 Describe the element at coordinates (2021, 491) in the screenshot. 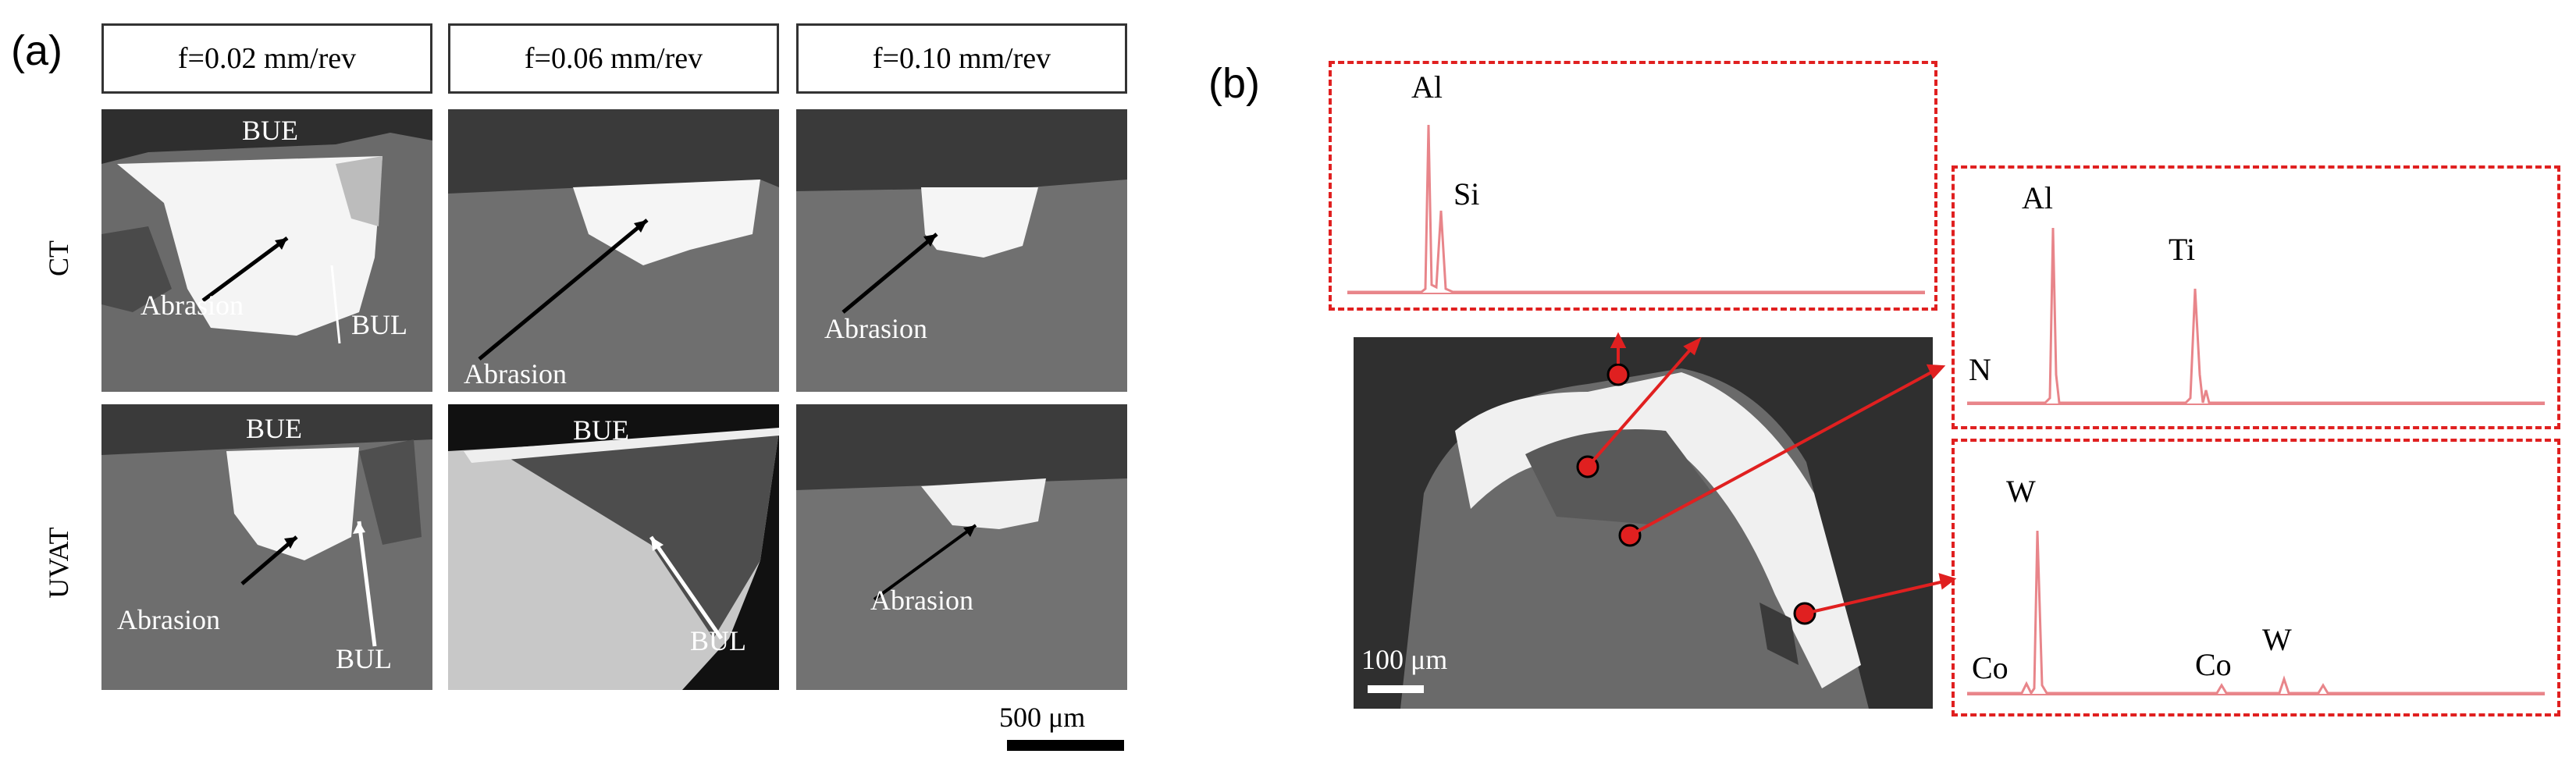

I see `peak-label-w-1: W` at that location.